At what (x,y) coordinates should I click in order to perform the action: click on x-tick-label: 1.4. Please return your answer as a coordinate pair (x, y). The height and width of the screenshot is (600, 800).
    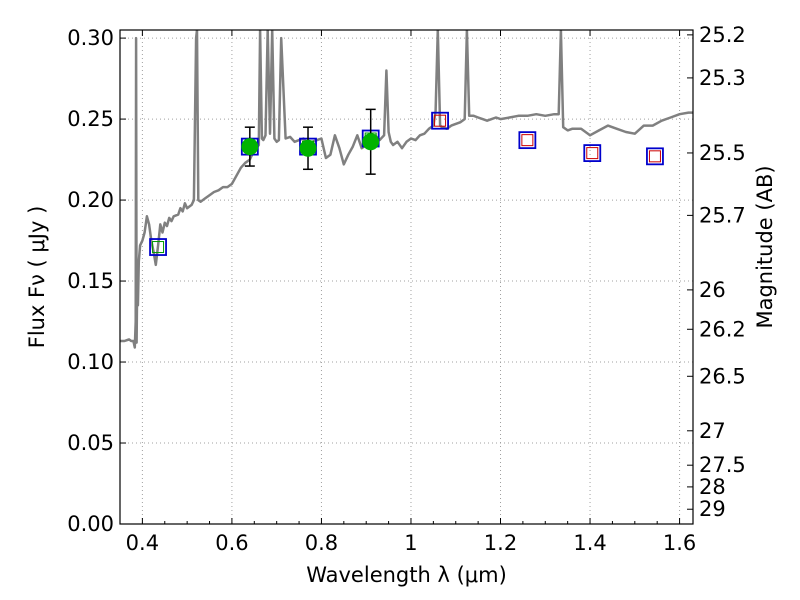
    Looking at the image, I should click on (589, 543).